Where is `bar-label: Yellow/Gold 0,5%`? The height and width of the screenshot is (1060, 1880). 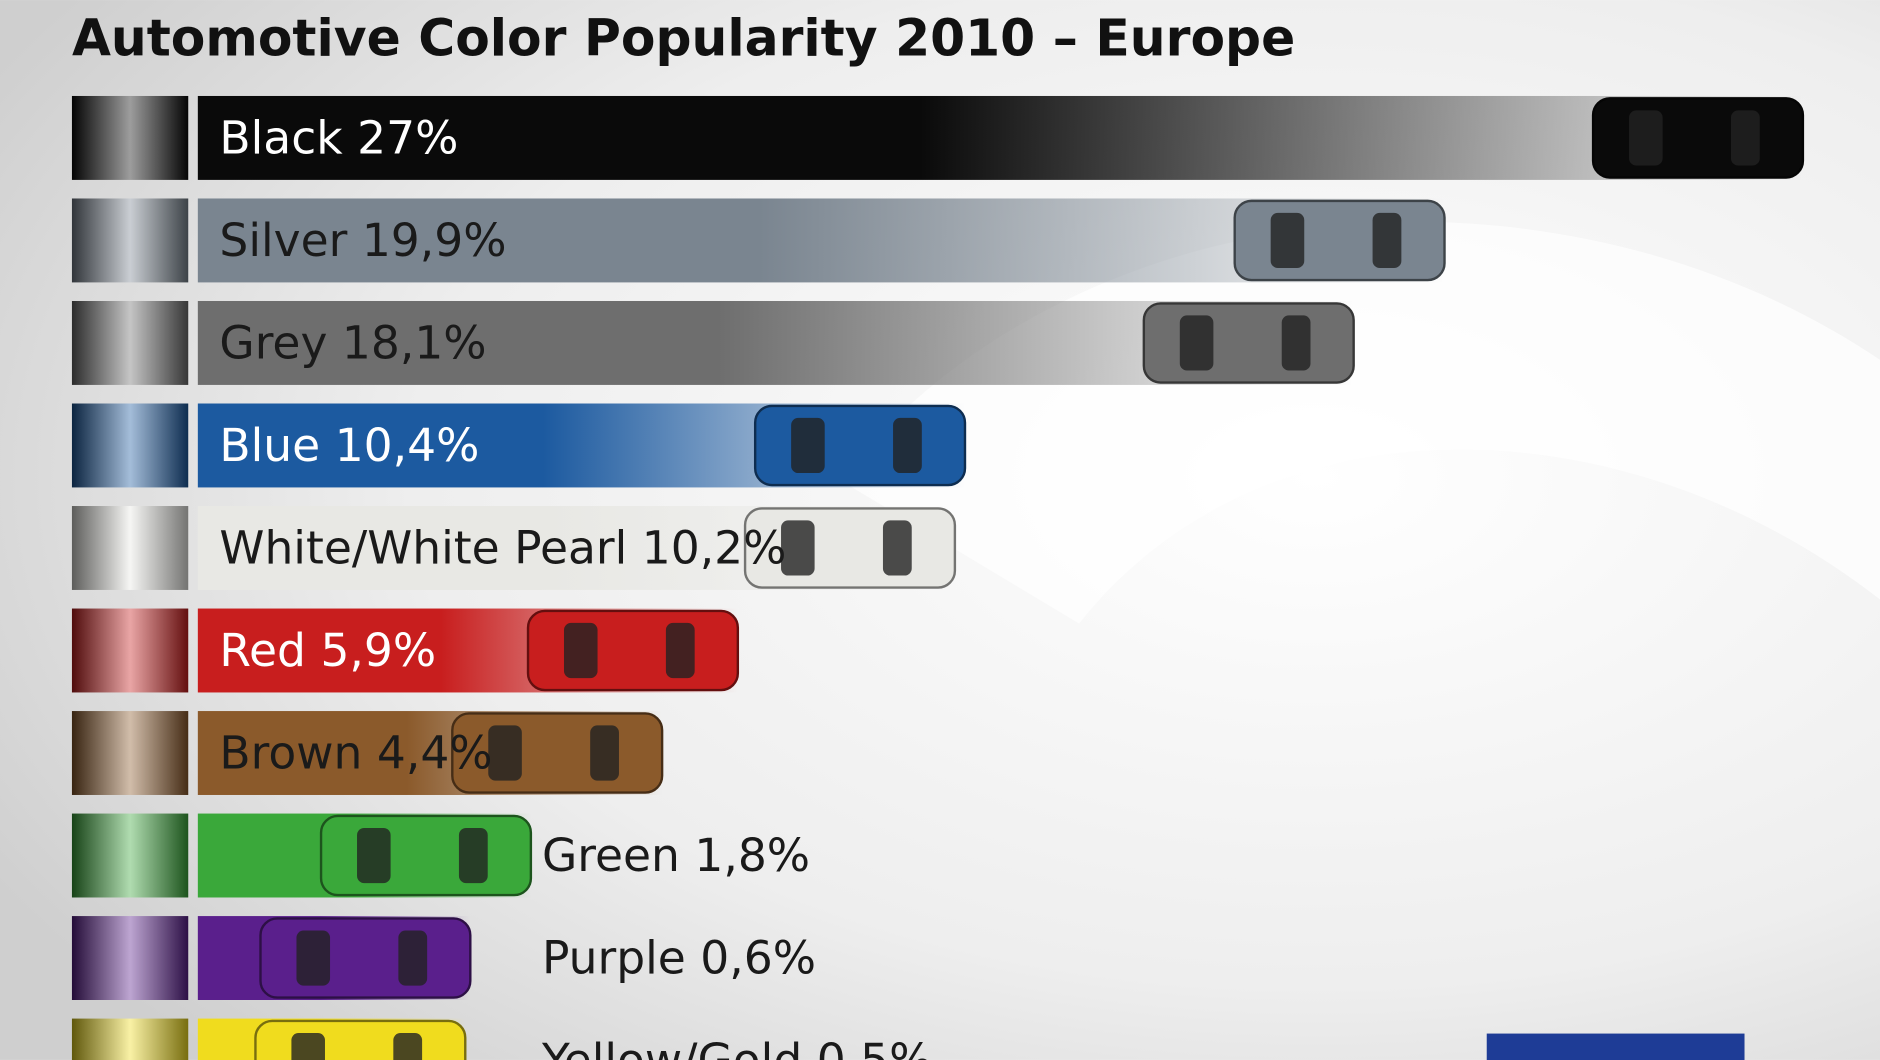 bar-label: Yellow/Gold 0,5% is located at coordinates (737, 1046).